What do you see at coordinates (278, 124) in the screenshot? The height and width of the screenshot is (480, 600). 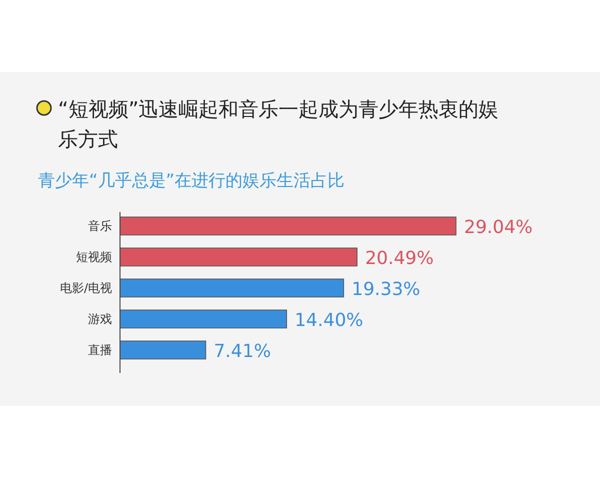 I see `chart-title: “短视频”迅速崛起和音乐一起成为青少年热衷的娱乐方式` at bounding box center [278, 124].